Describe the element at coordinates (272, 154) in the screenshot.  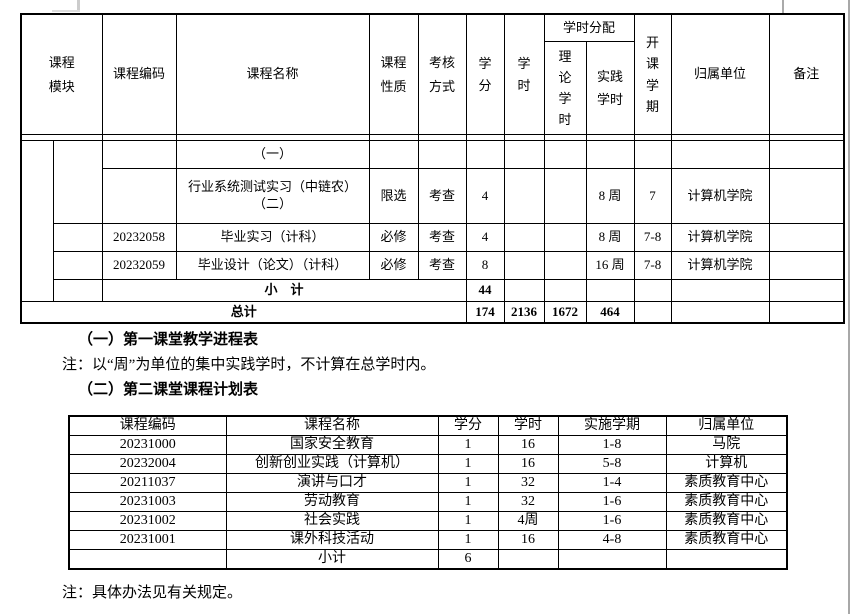
I see `course-name-cell: （一）` at that location.